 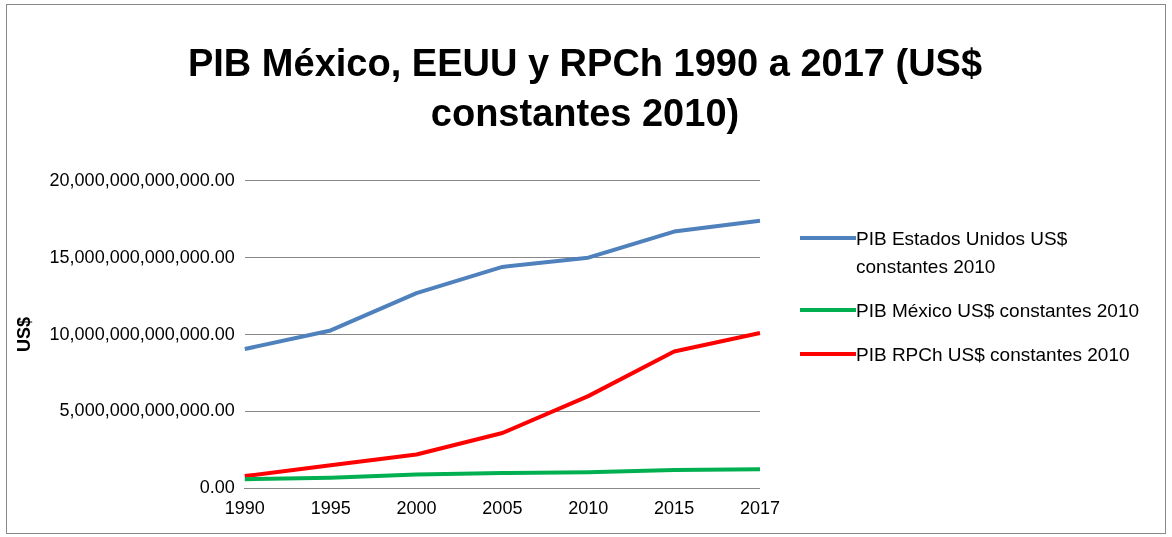 What do you see at coordinates (23, 335) in the screenshot?
I see `y-axis-title: US$` at bounding box center [23, 335].